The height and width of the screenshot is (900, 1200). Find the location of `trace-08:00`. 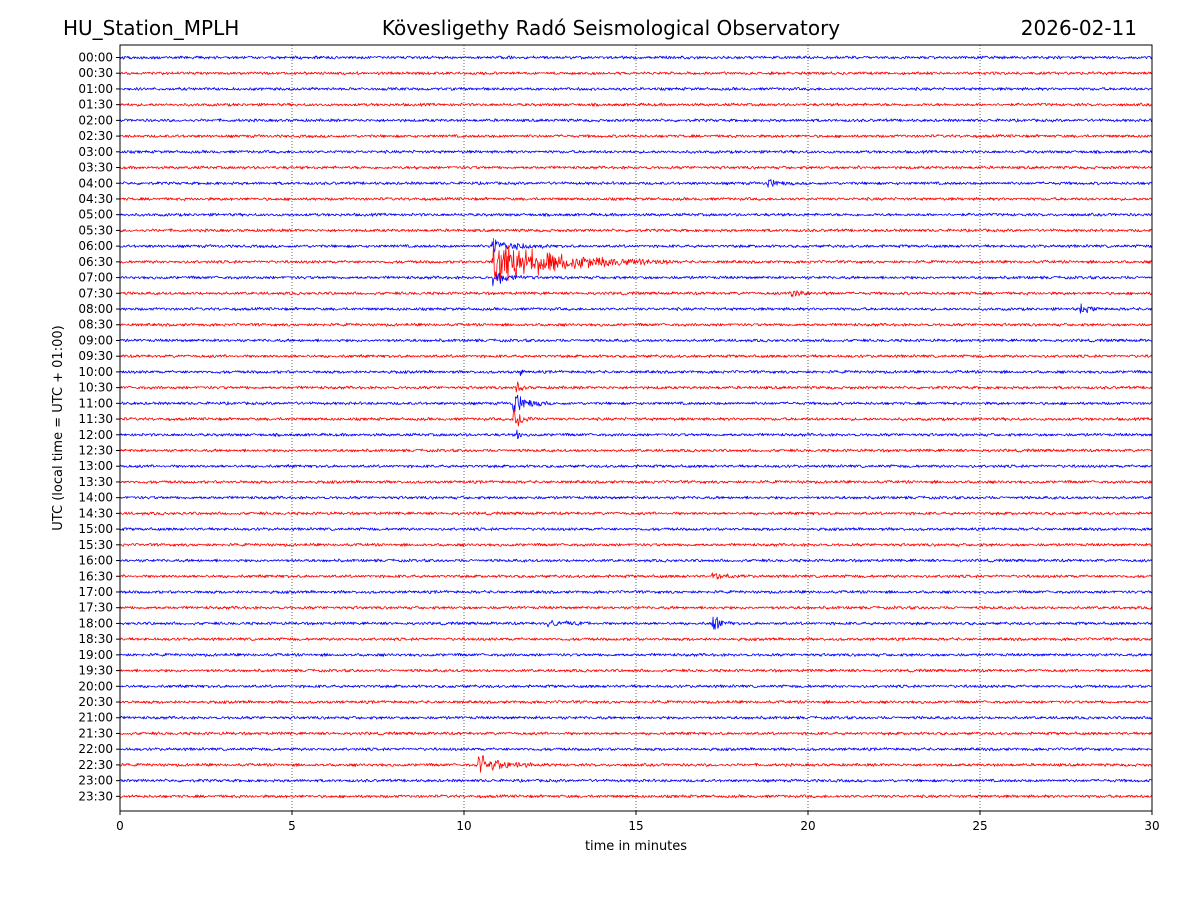

trace-08:00 is located at coordinates (636, 308).